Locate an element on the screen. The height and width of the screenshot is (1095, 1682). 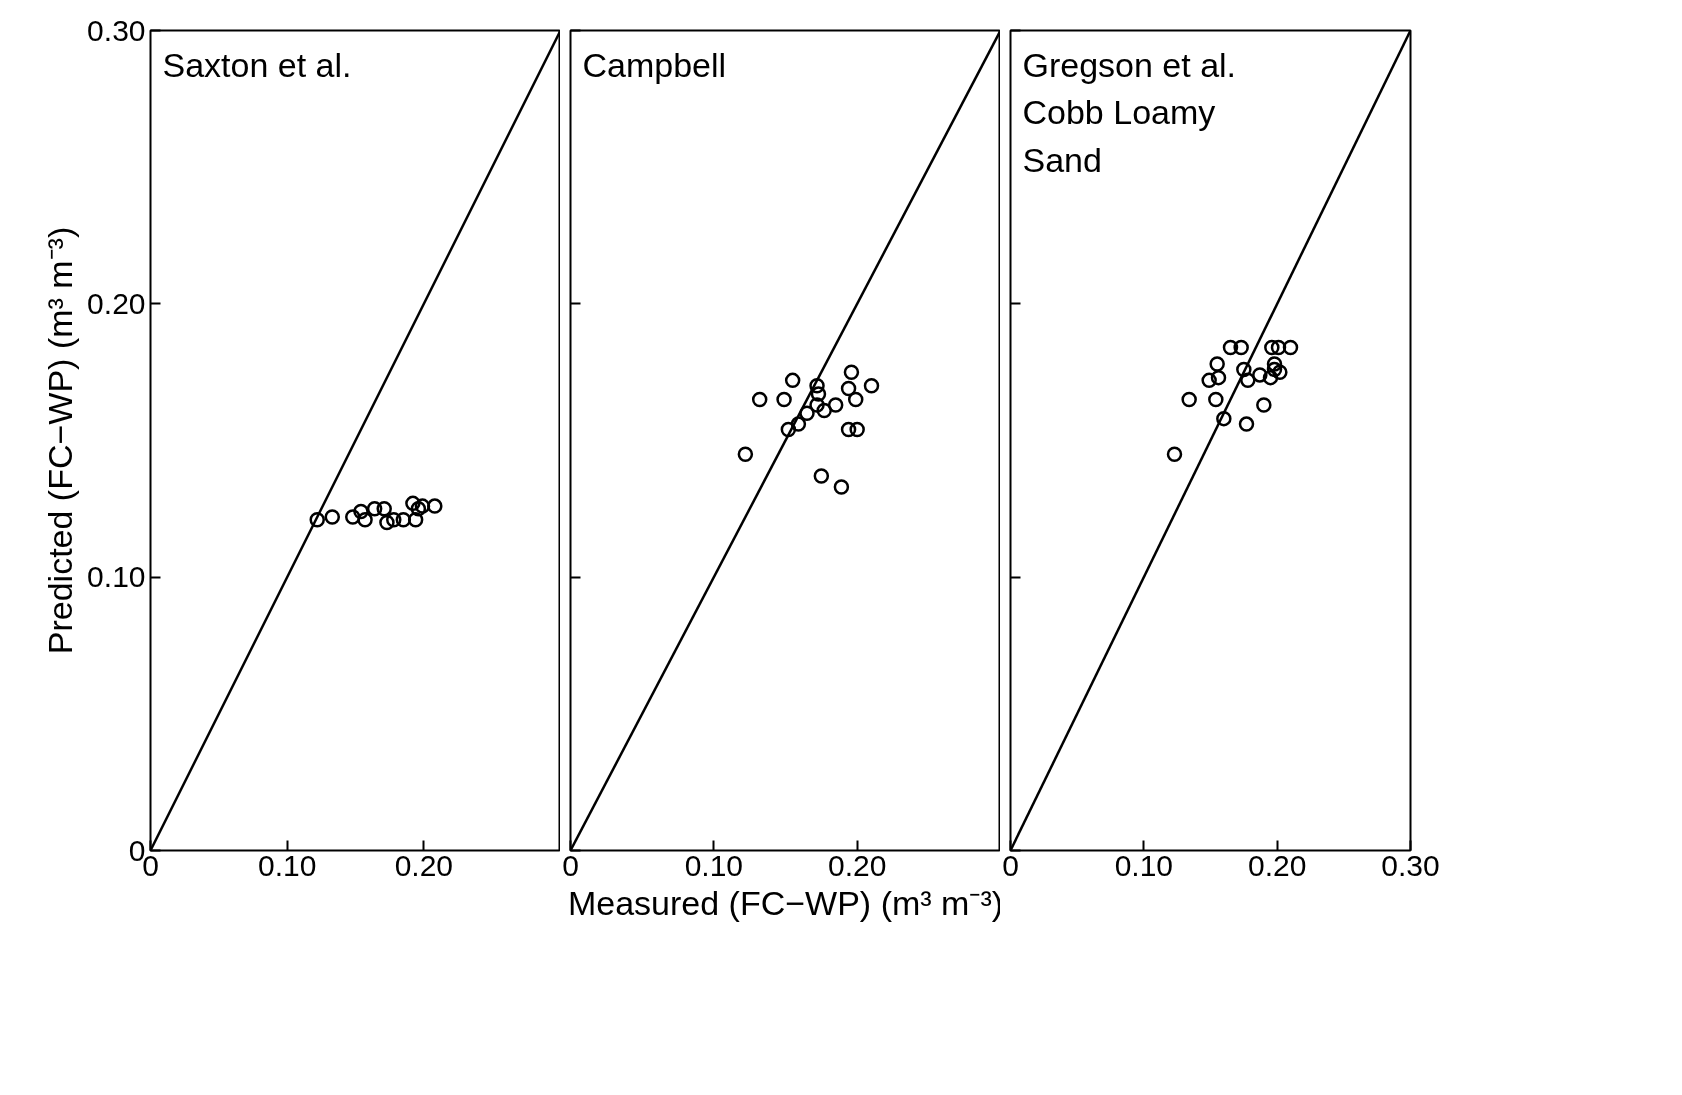
y-tick-label: 0.10 is located at coordinates (116, 577).